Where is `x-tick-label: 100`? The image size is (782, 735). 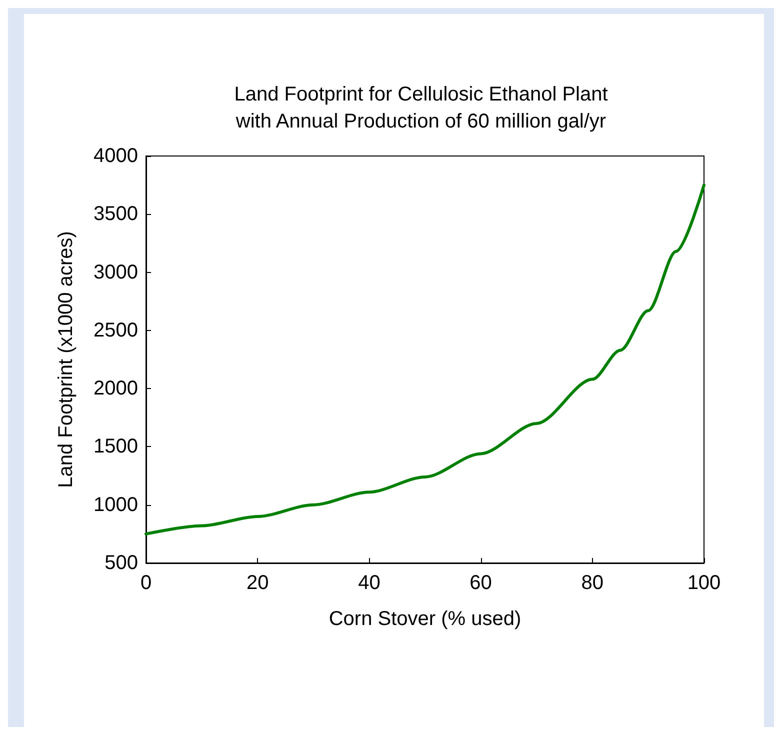
x-tick-label: 100 is located at coordinates (704, 583).